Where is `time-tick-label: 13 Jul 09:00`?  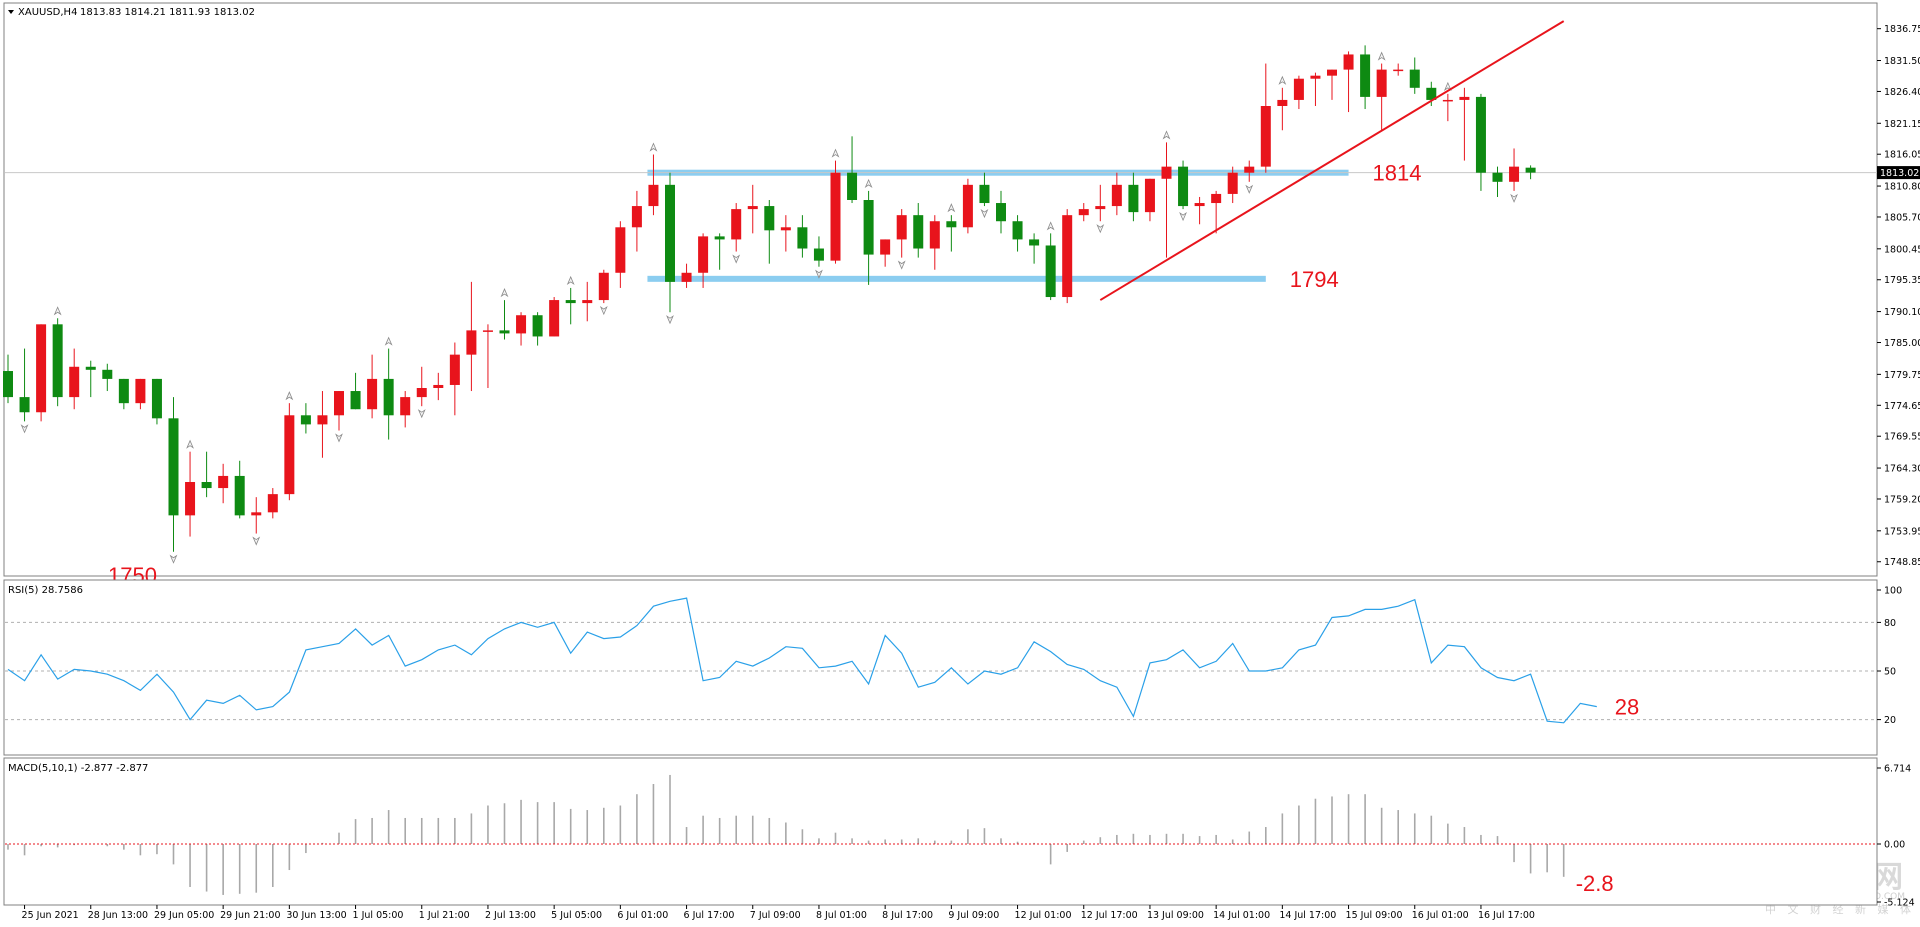
time-tick-label: 13 Jul 09:00 is located at coordinates (1175, 915).